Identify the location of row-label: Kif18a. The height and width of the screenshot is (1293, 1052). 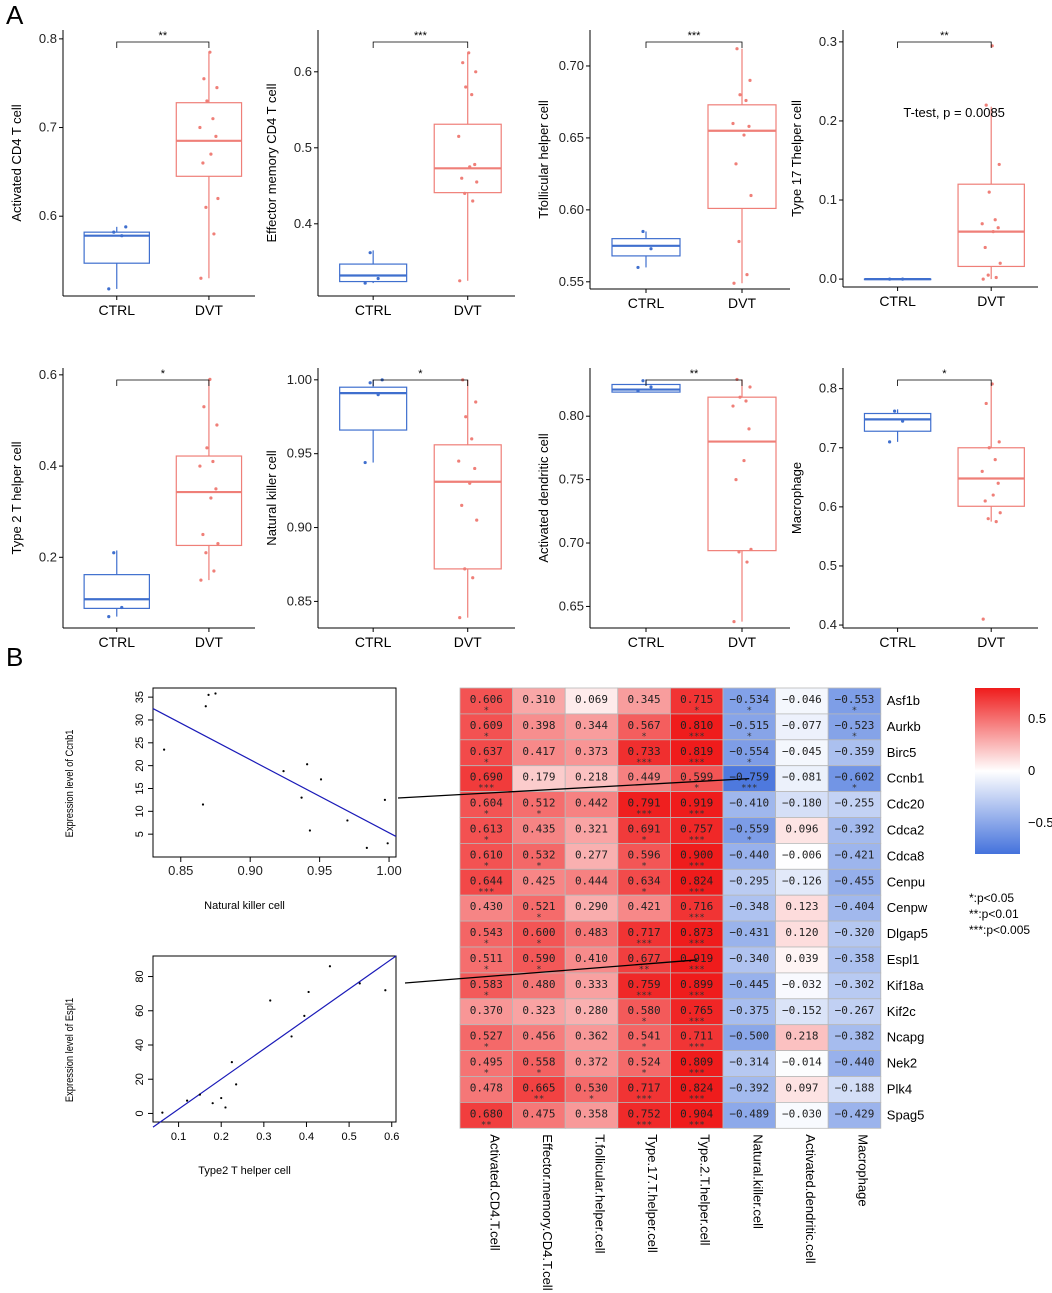
(906, 985).